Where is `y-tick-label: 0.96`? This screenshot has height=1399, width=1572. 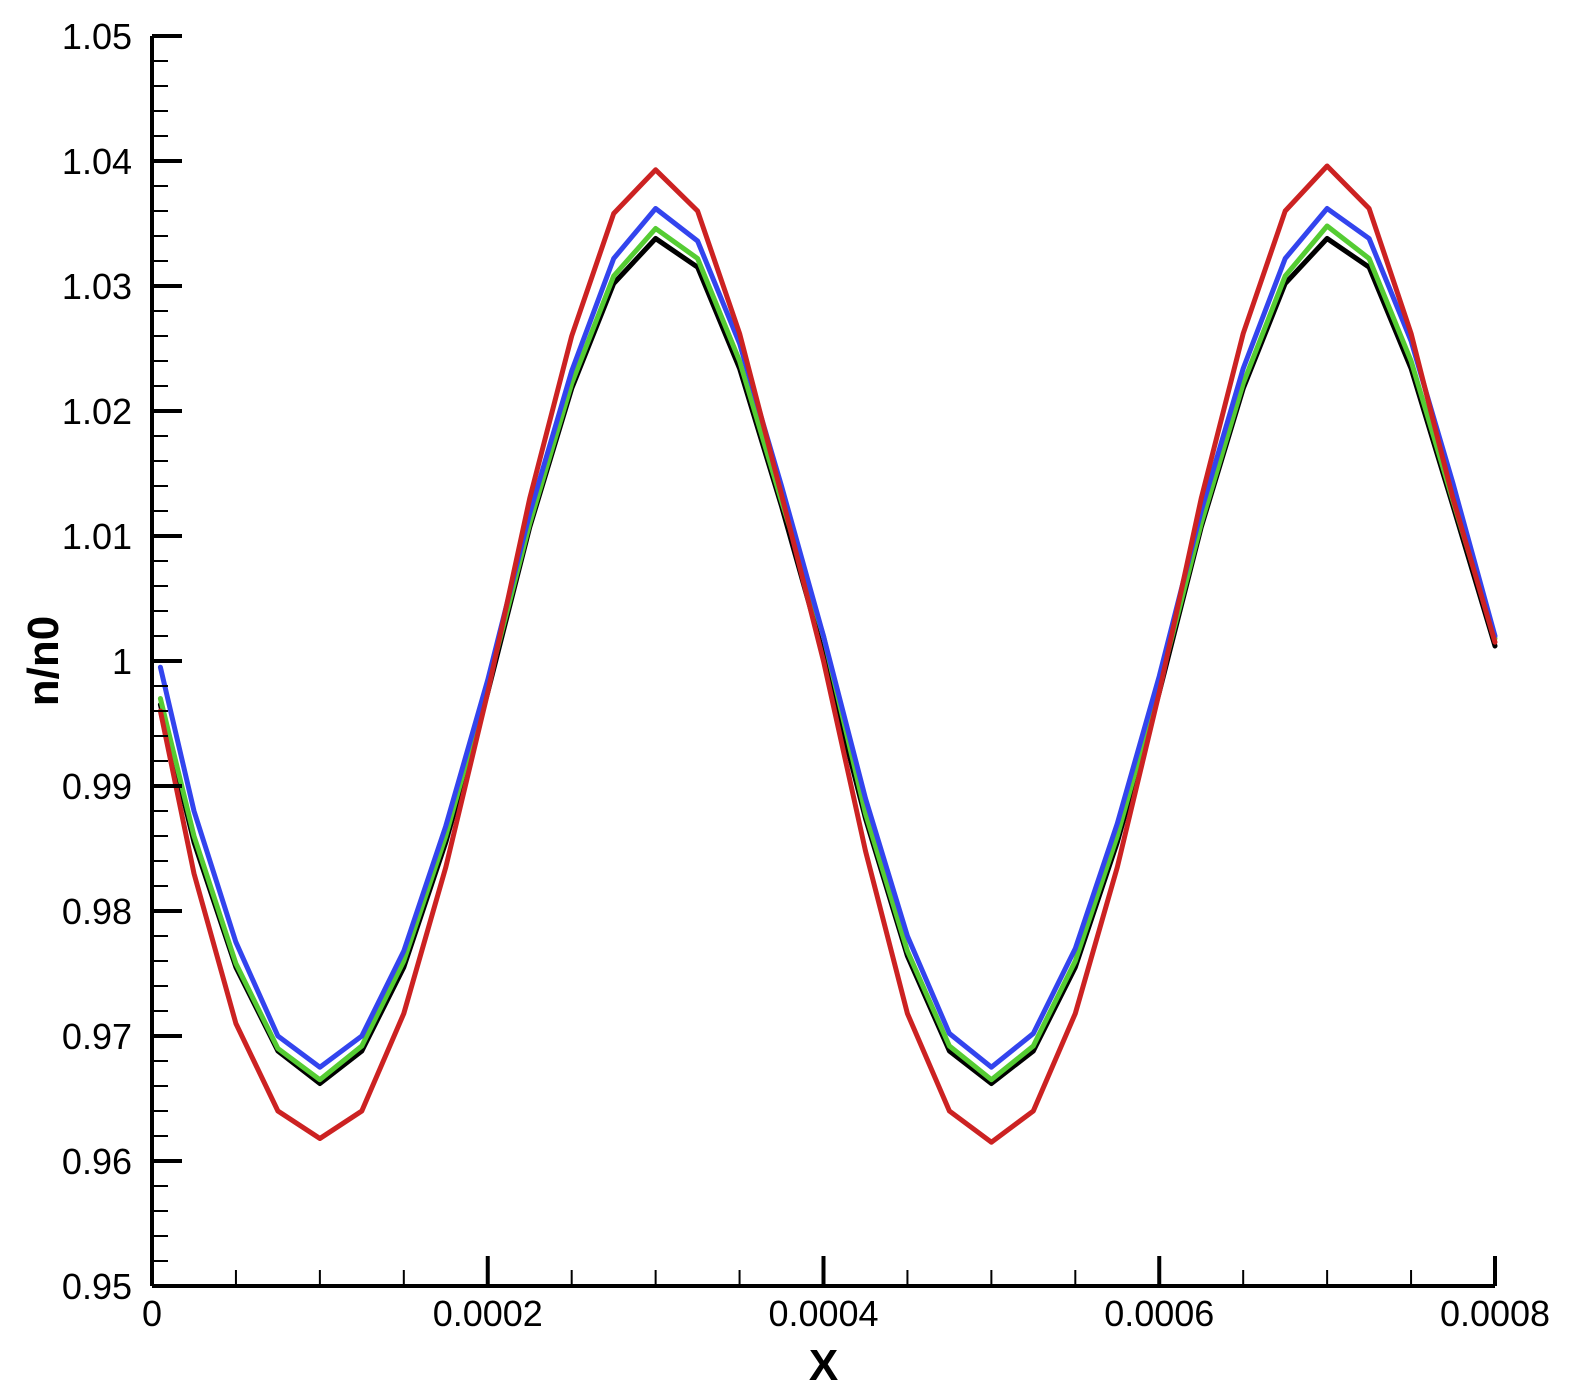
y-tick-label: 0.96 is located at coordinates (97, 1161).